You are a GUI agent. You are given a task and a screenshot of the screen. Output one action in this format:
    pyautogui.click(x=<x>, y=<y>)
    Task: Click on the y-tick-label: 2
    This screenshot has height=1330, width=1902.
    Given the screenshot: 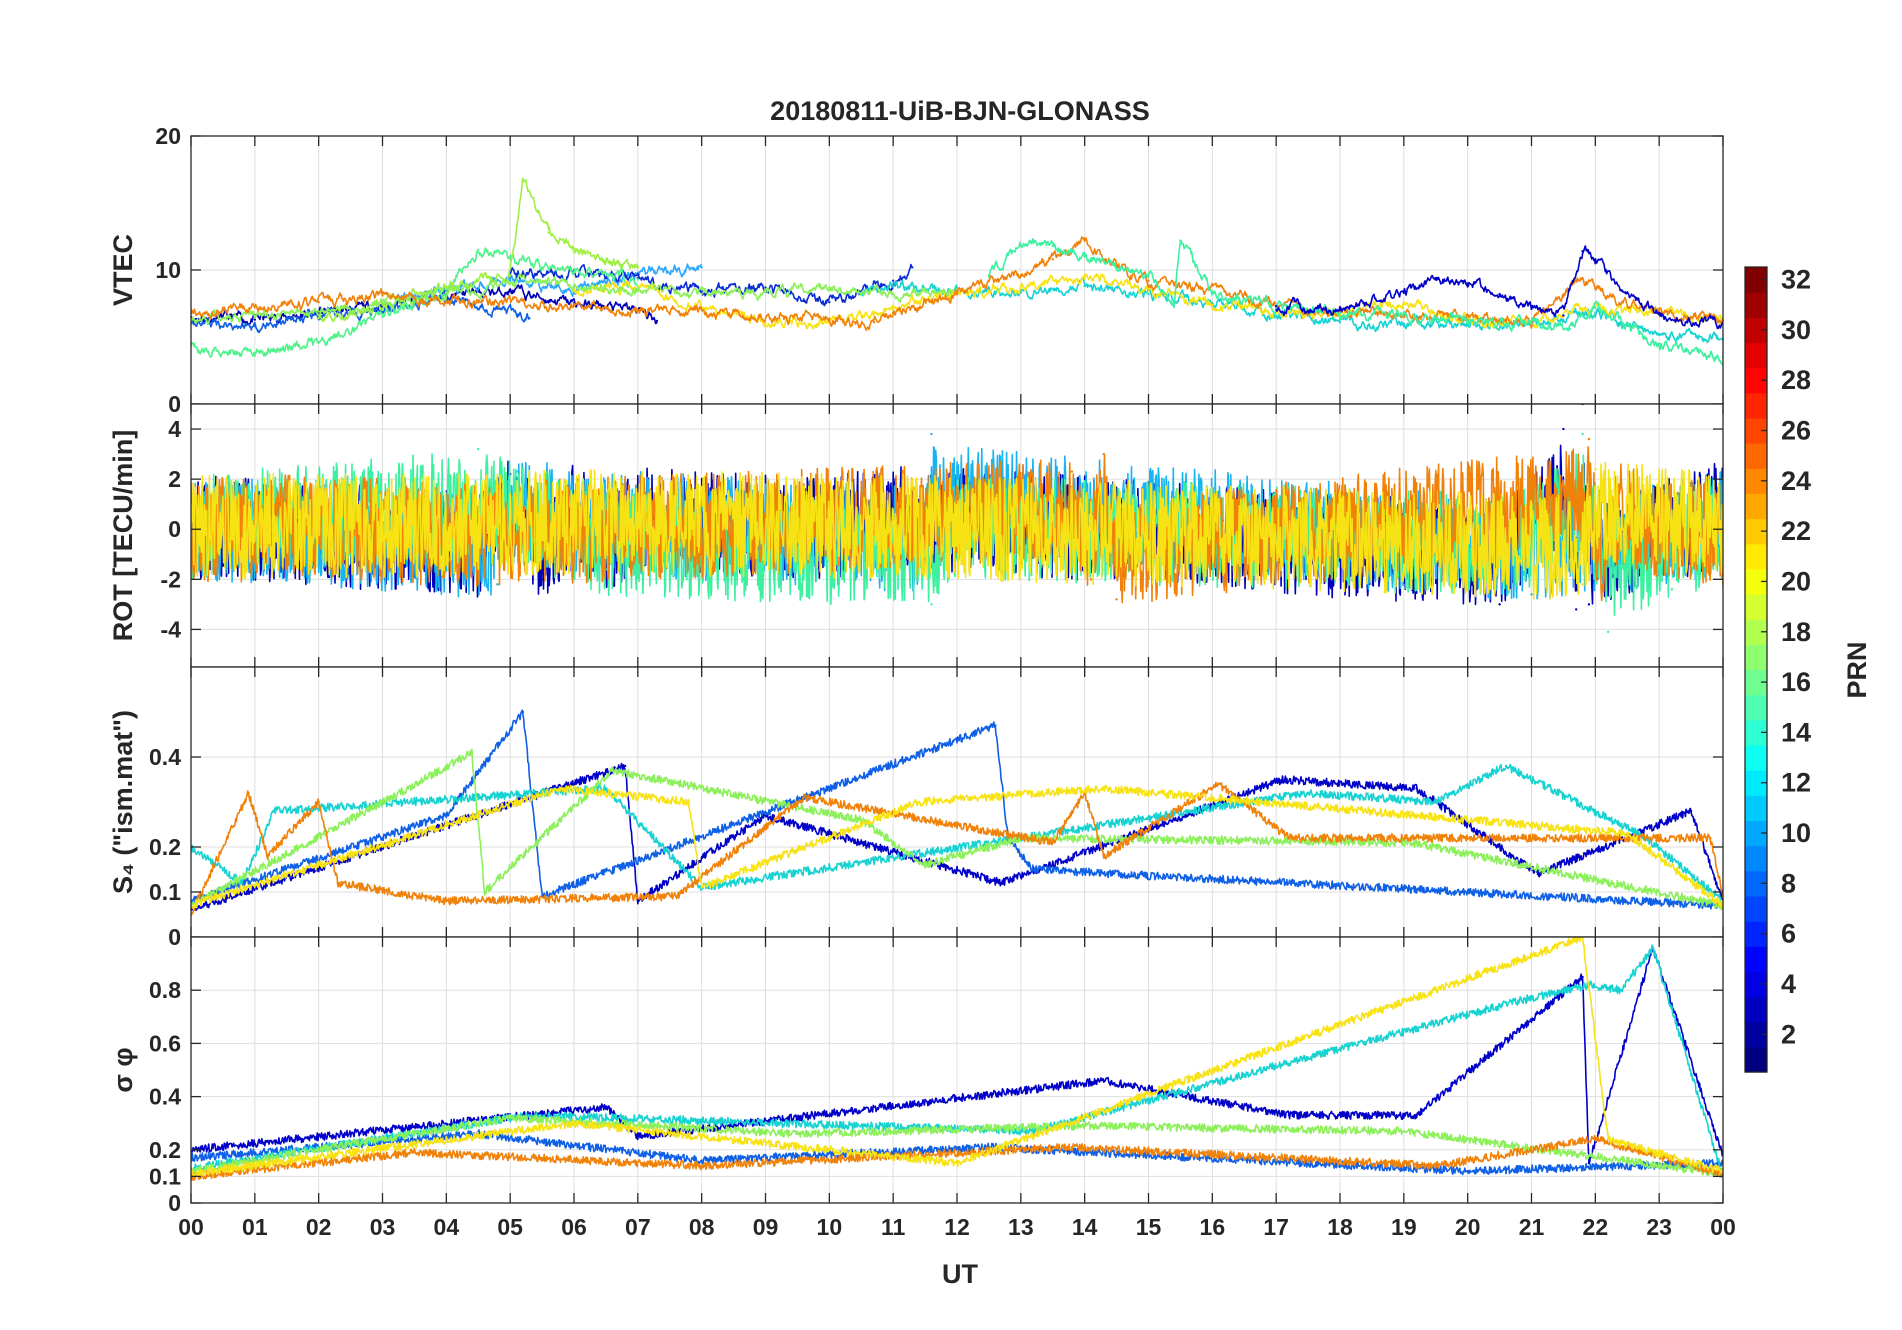 What is the action you would take?
    pyautogui.click(x=174, y=479)
    